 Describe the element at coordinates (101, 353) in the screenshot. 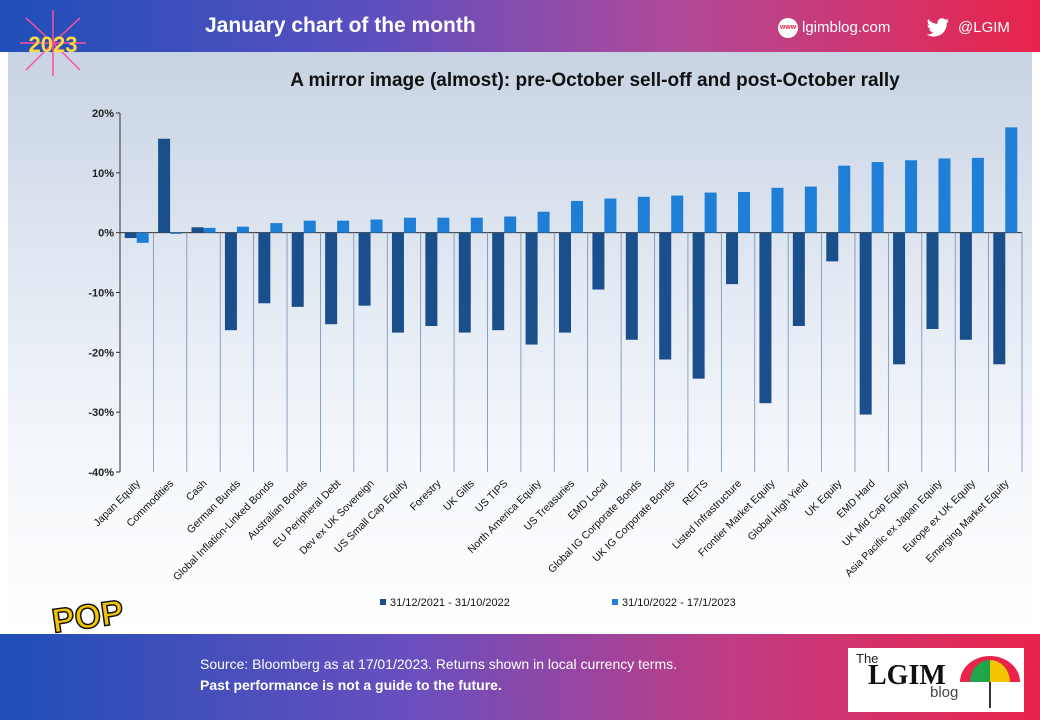

I see `y-tick-label: -20%` at that location.